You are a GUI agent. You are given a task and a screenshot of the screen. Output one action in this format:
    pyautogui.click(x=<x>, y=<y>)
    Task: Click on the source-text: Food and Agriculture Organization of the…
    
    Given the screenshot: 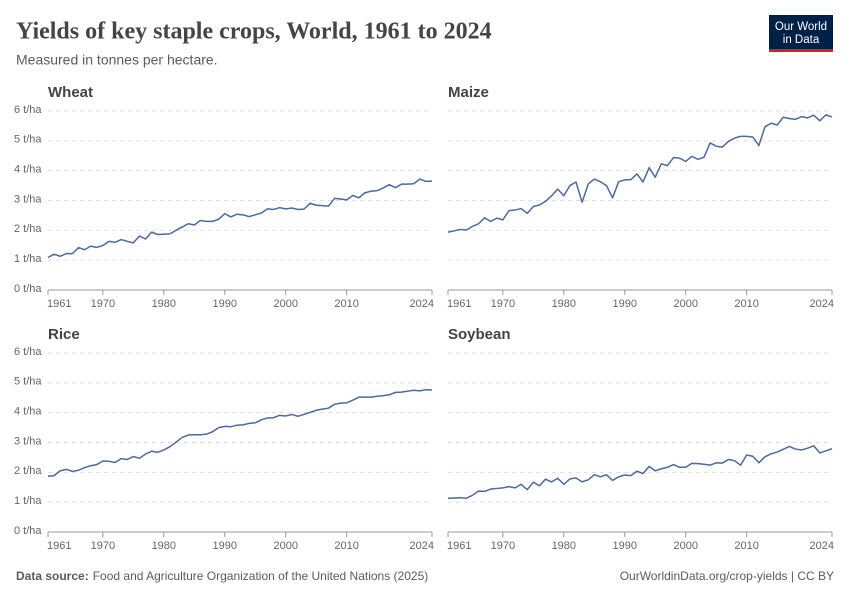 What is the action you would take?
    pyautogui.click(x=261, y=576)
    